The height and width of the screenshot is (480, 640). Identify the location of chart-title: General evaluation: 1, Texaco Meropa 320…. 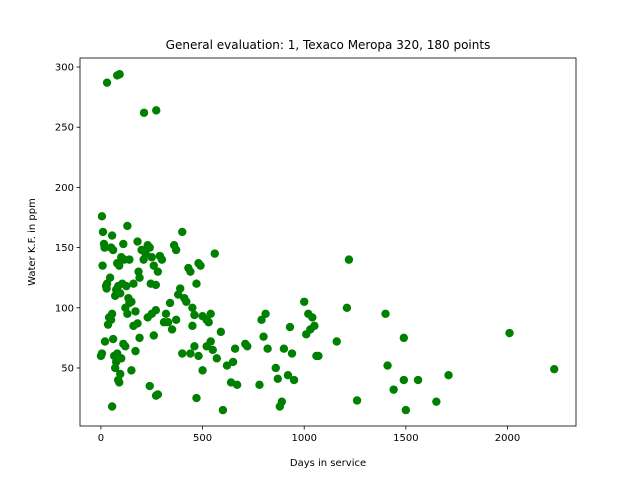
(328, 45).